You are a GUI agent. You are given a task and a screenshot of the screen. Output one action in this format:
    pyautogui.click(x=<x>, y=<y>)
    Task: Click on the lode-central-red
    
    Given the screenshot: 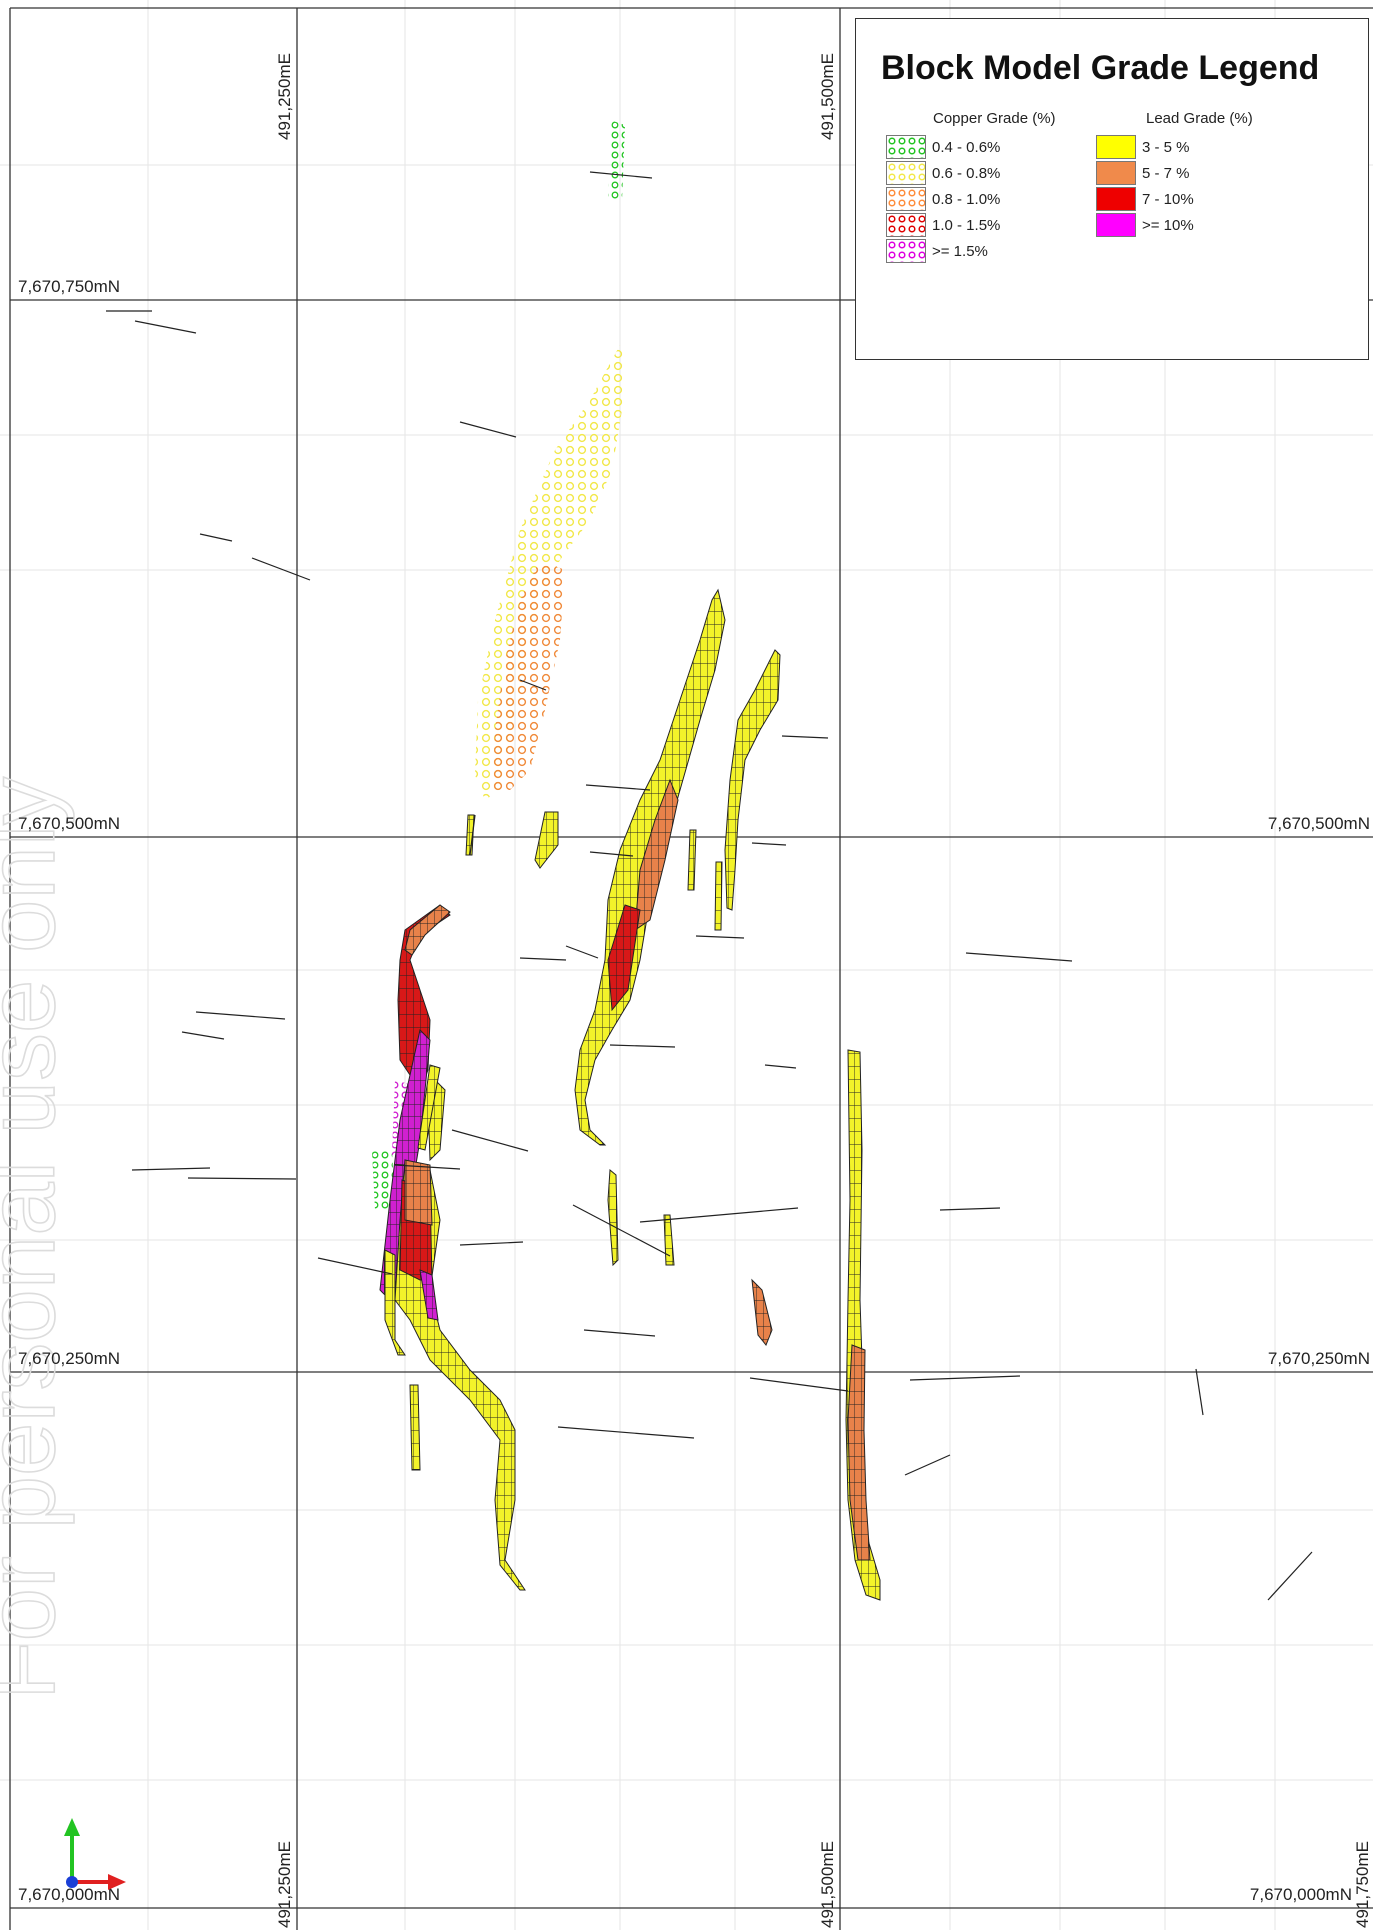 What is the action you would take?
    pyautogui.click(x=624, y=958)
    